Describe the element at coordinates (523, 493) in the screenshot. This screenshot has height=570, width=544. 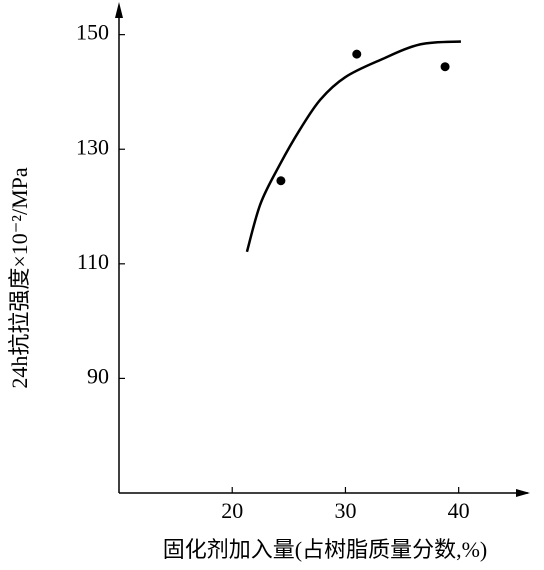
I see `x-axis-arrow` at that location.